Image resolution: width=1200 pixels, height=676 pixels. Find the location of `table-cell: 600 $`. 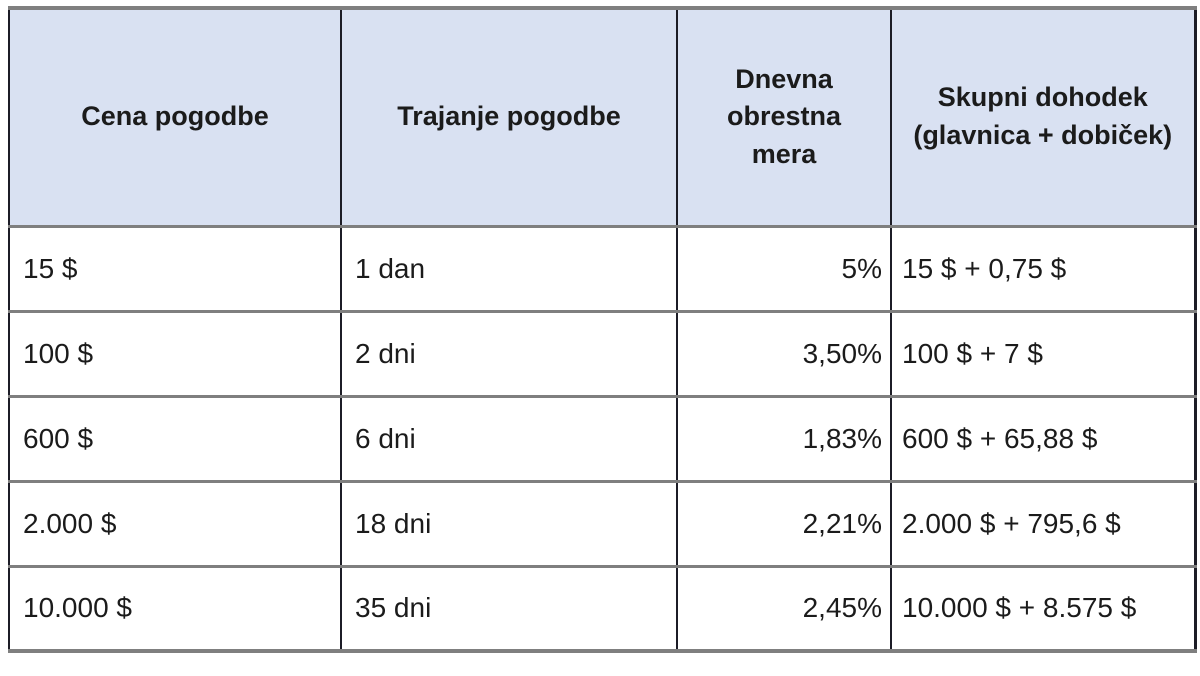

table-cell: 600 $ is located at coordinates (175, 437).